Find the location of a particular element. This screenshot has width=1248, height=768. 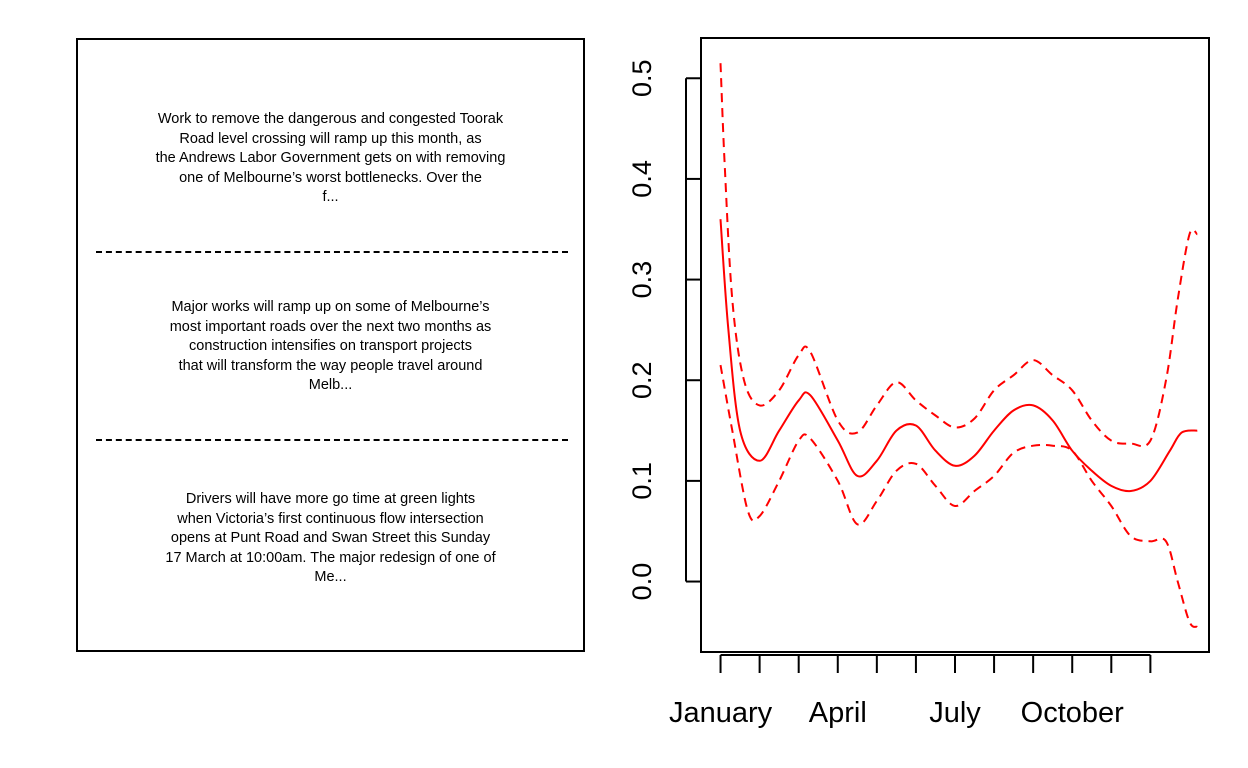

y-tick-label: 0.0 is located at coordinates (642, 582).